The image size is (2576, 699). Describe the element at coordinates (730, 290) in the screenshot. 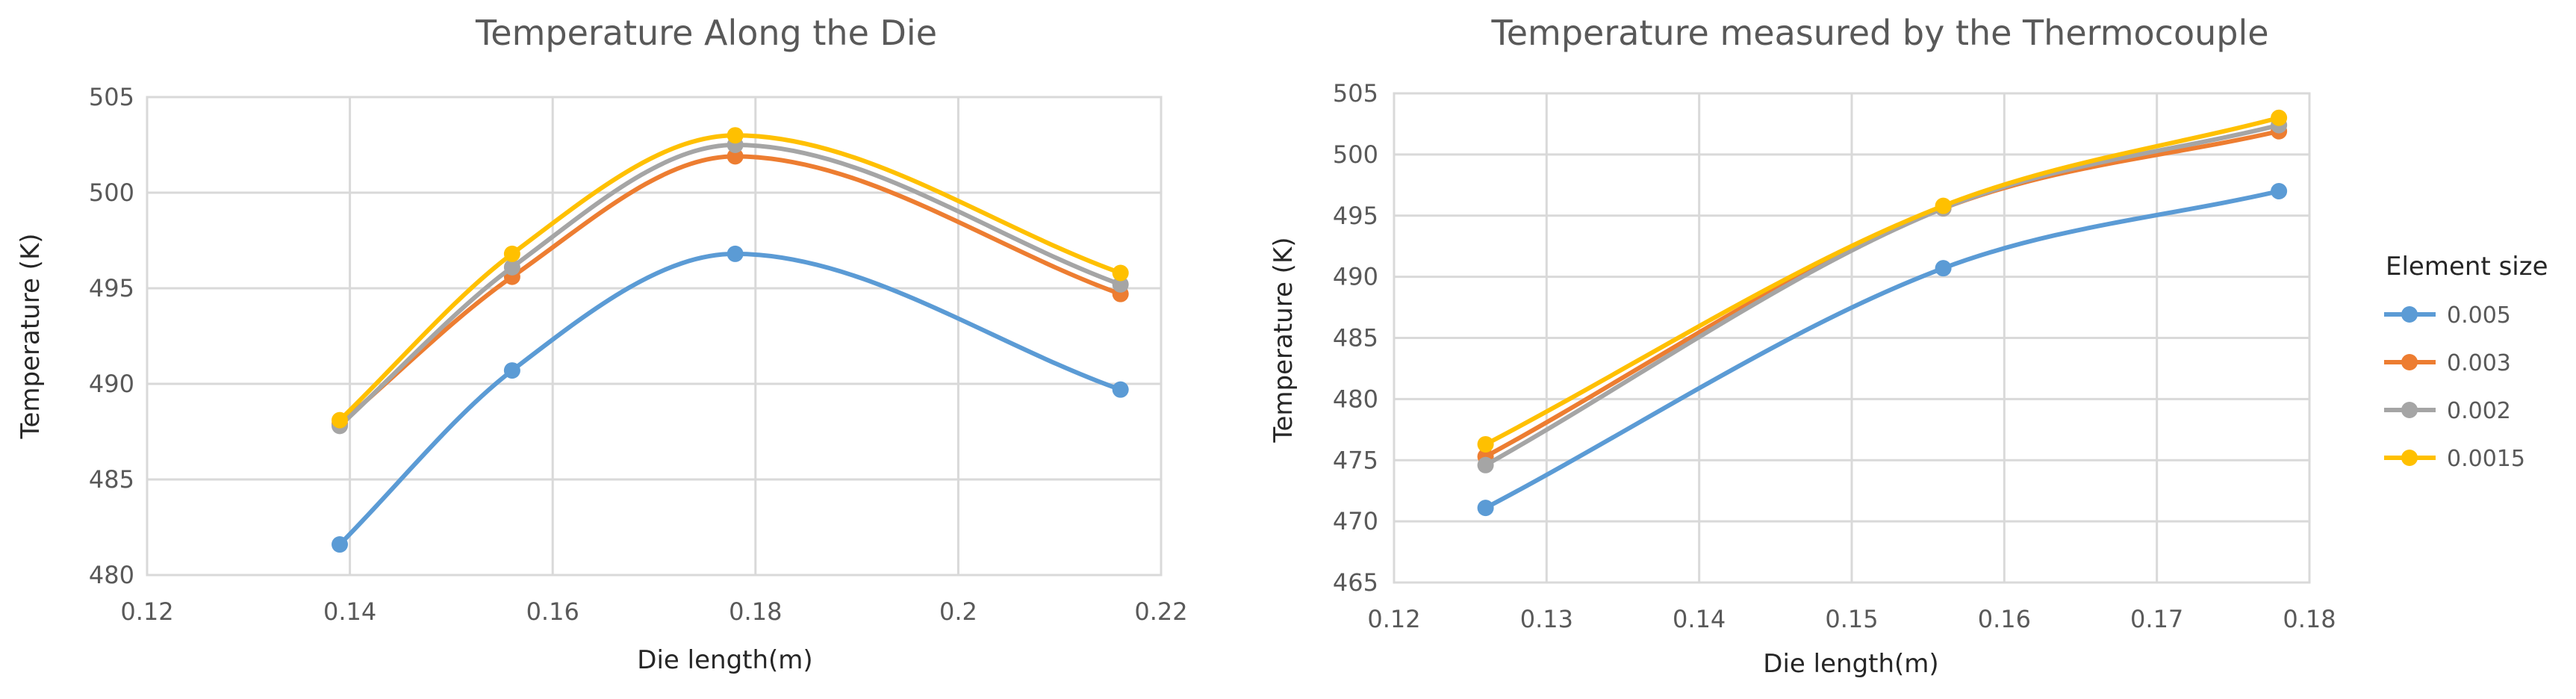

I see `series-line-0.003` at that location.